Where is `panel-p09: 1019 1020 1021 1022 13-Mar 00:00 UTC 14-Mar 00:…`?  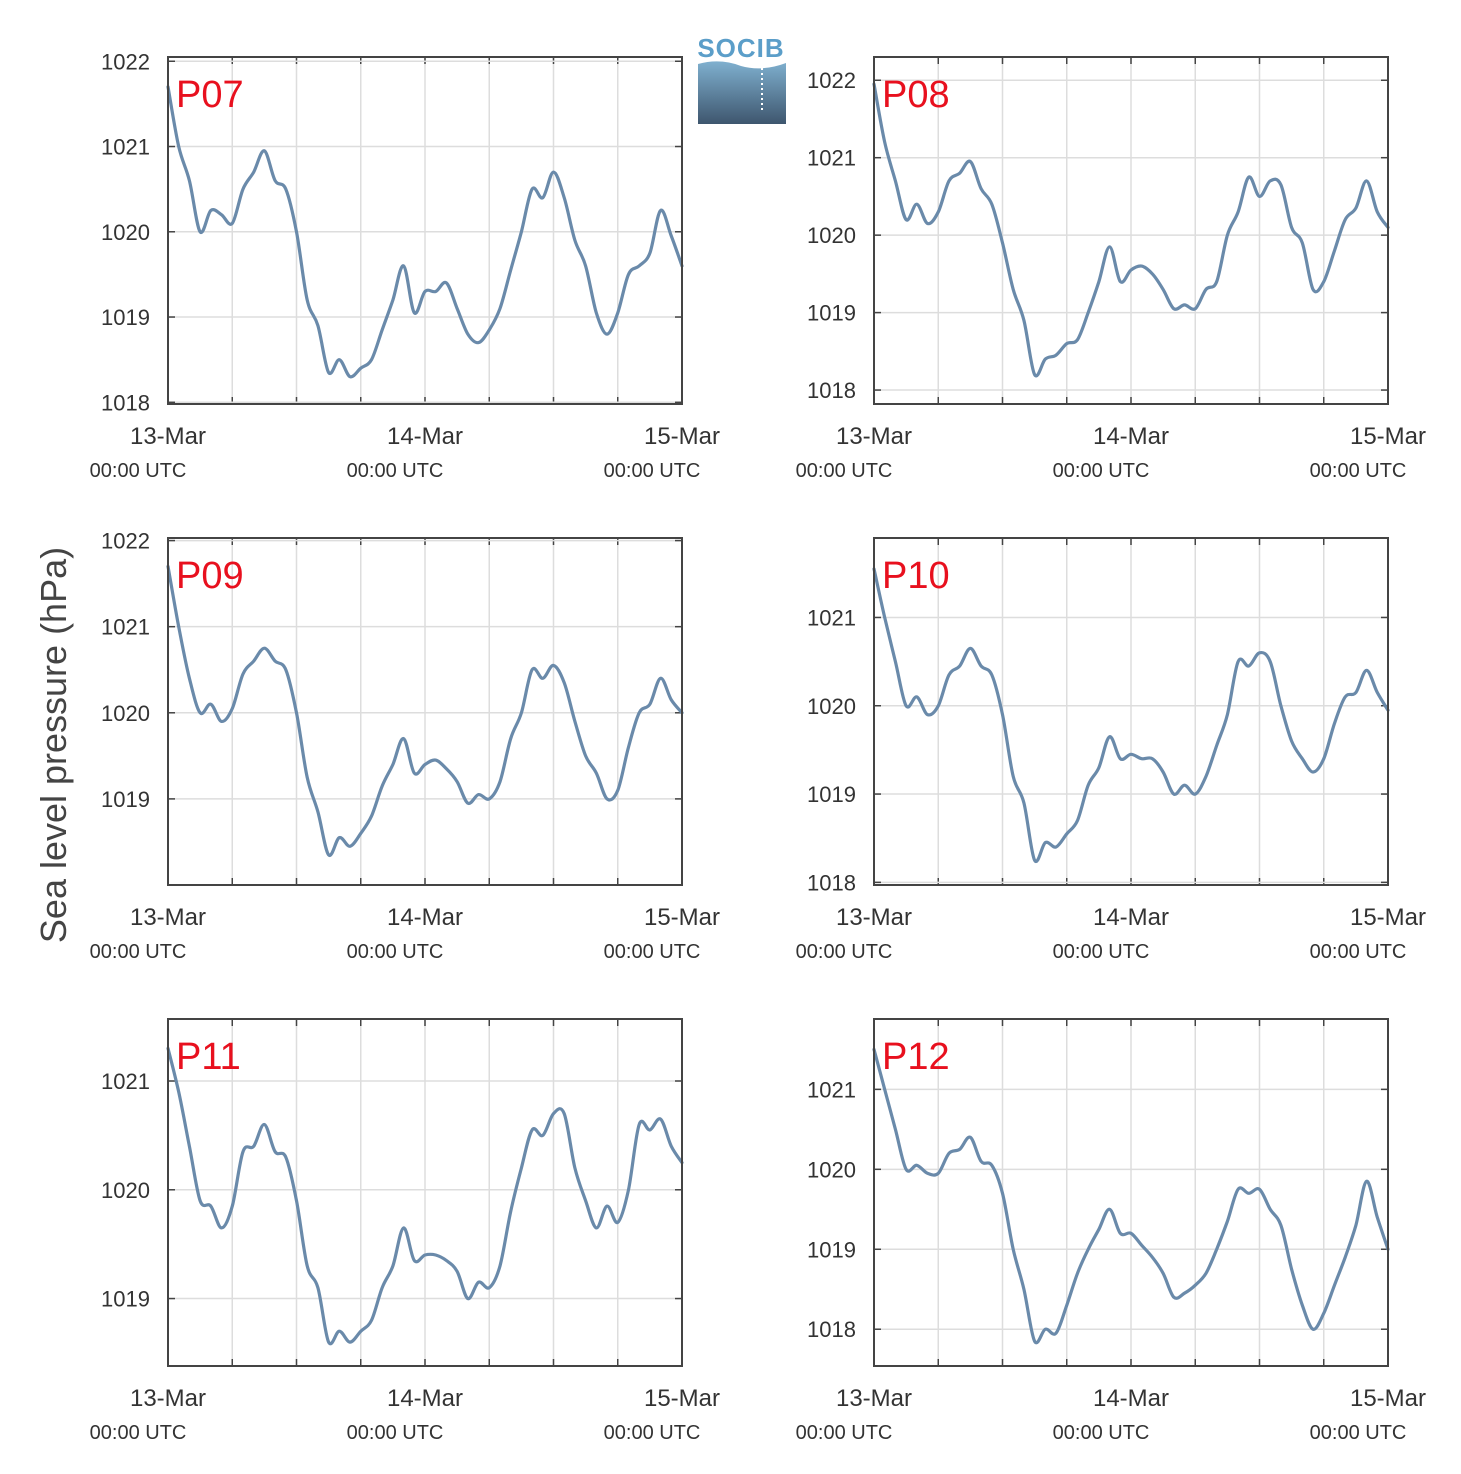 panel-p09: 1019 1020 1021 1022 13-Mar 00:00 UTC 14-Mar 00:… is located at coordinates (405, 746).